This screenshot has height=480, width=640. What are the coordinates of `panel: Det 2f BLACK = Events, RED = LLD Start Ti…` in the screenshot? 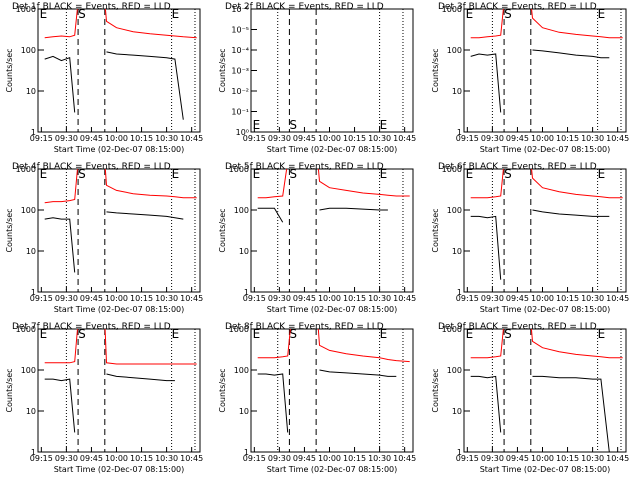 It's located at (317, 78).